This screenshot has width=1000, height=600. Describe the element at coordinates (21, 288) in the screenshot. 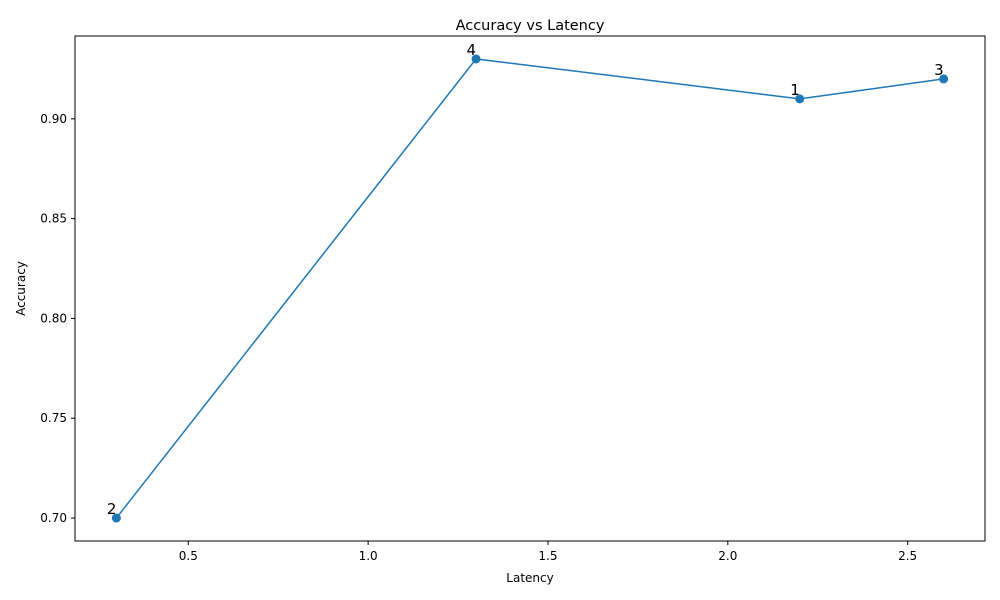

I see `y-axis-label: Accuracy` at that location.